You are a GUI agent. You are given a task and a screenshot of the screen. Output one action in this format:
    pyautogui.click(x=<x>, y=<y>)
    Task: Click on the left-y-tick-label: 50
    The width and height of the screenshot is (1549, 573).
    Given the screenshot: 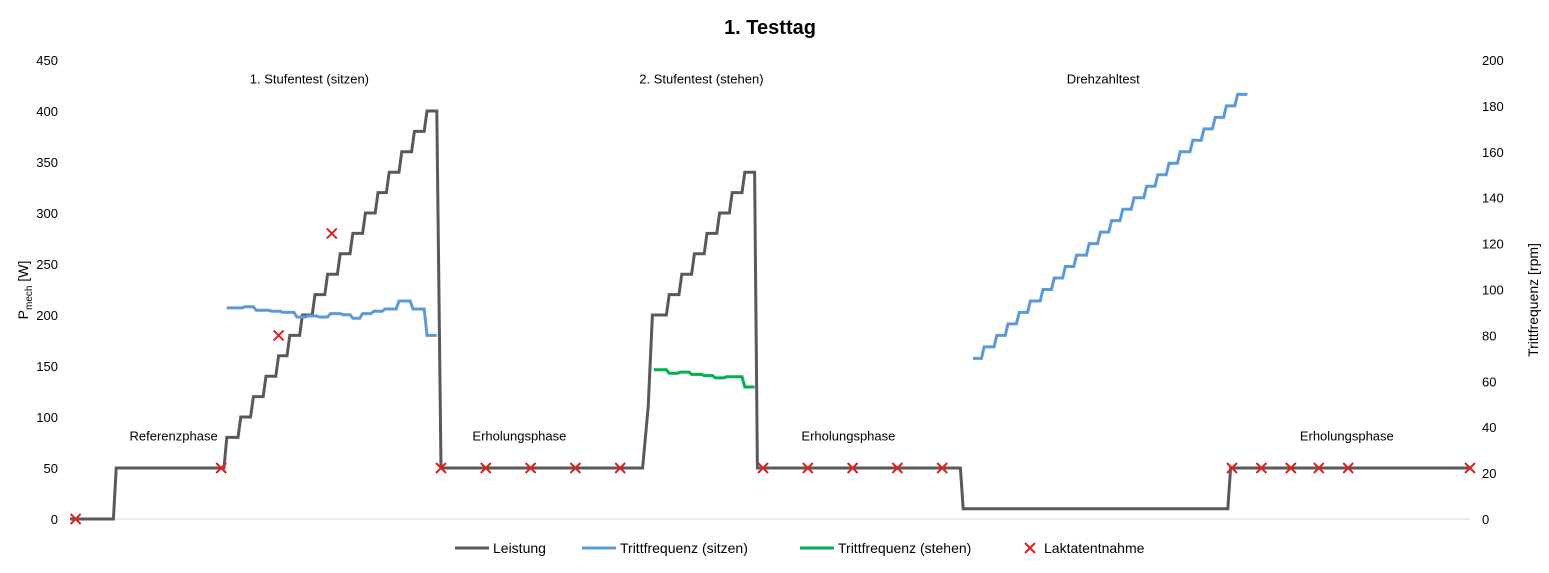 What is the action you would take?
    pyautogui.click(x=51, y=468)
    